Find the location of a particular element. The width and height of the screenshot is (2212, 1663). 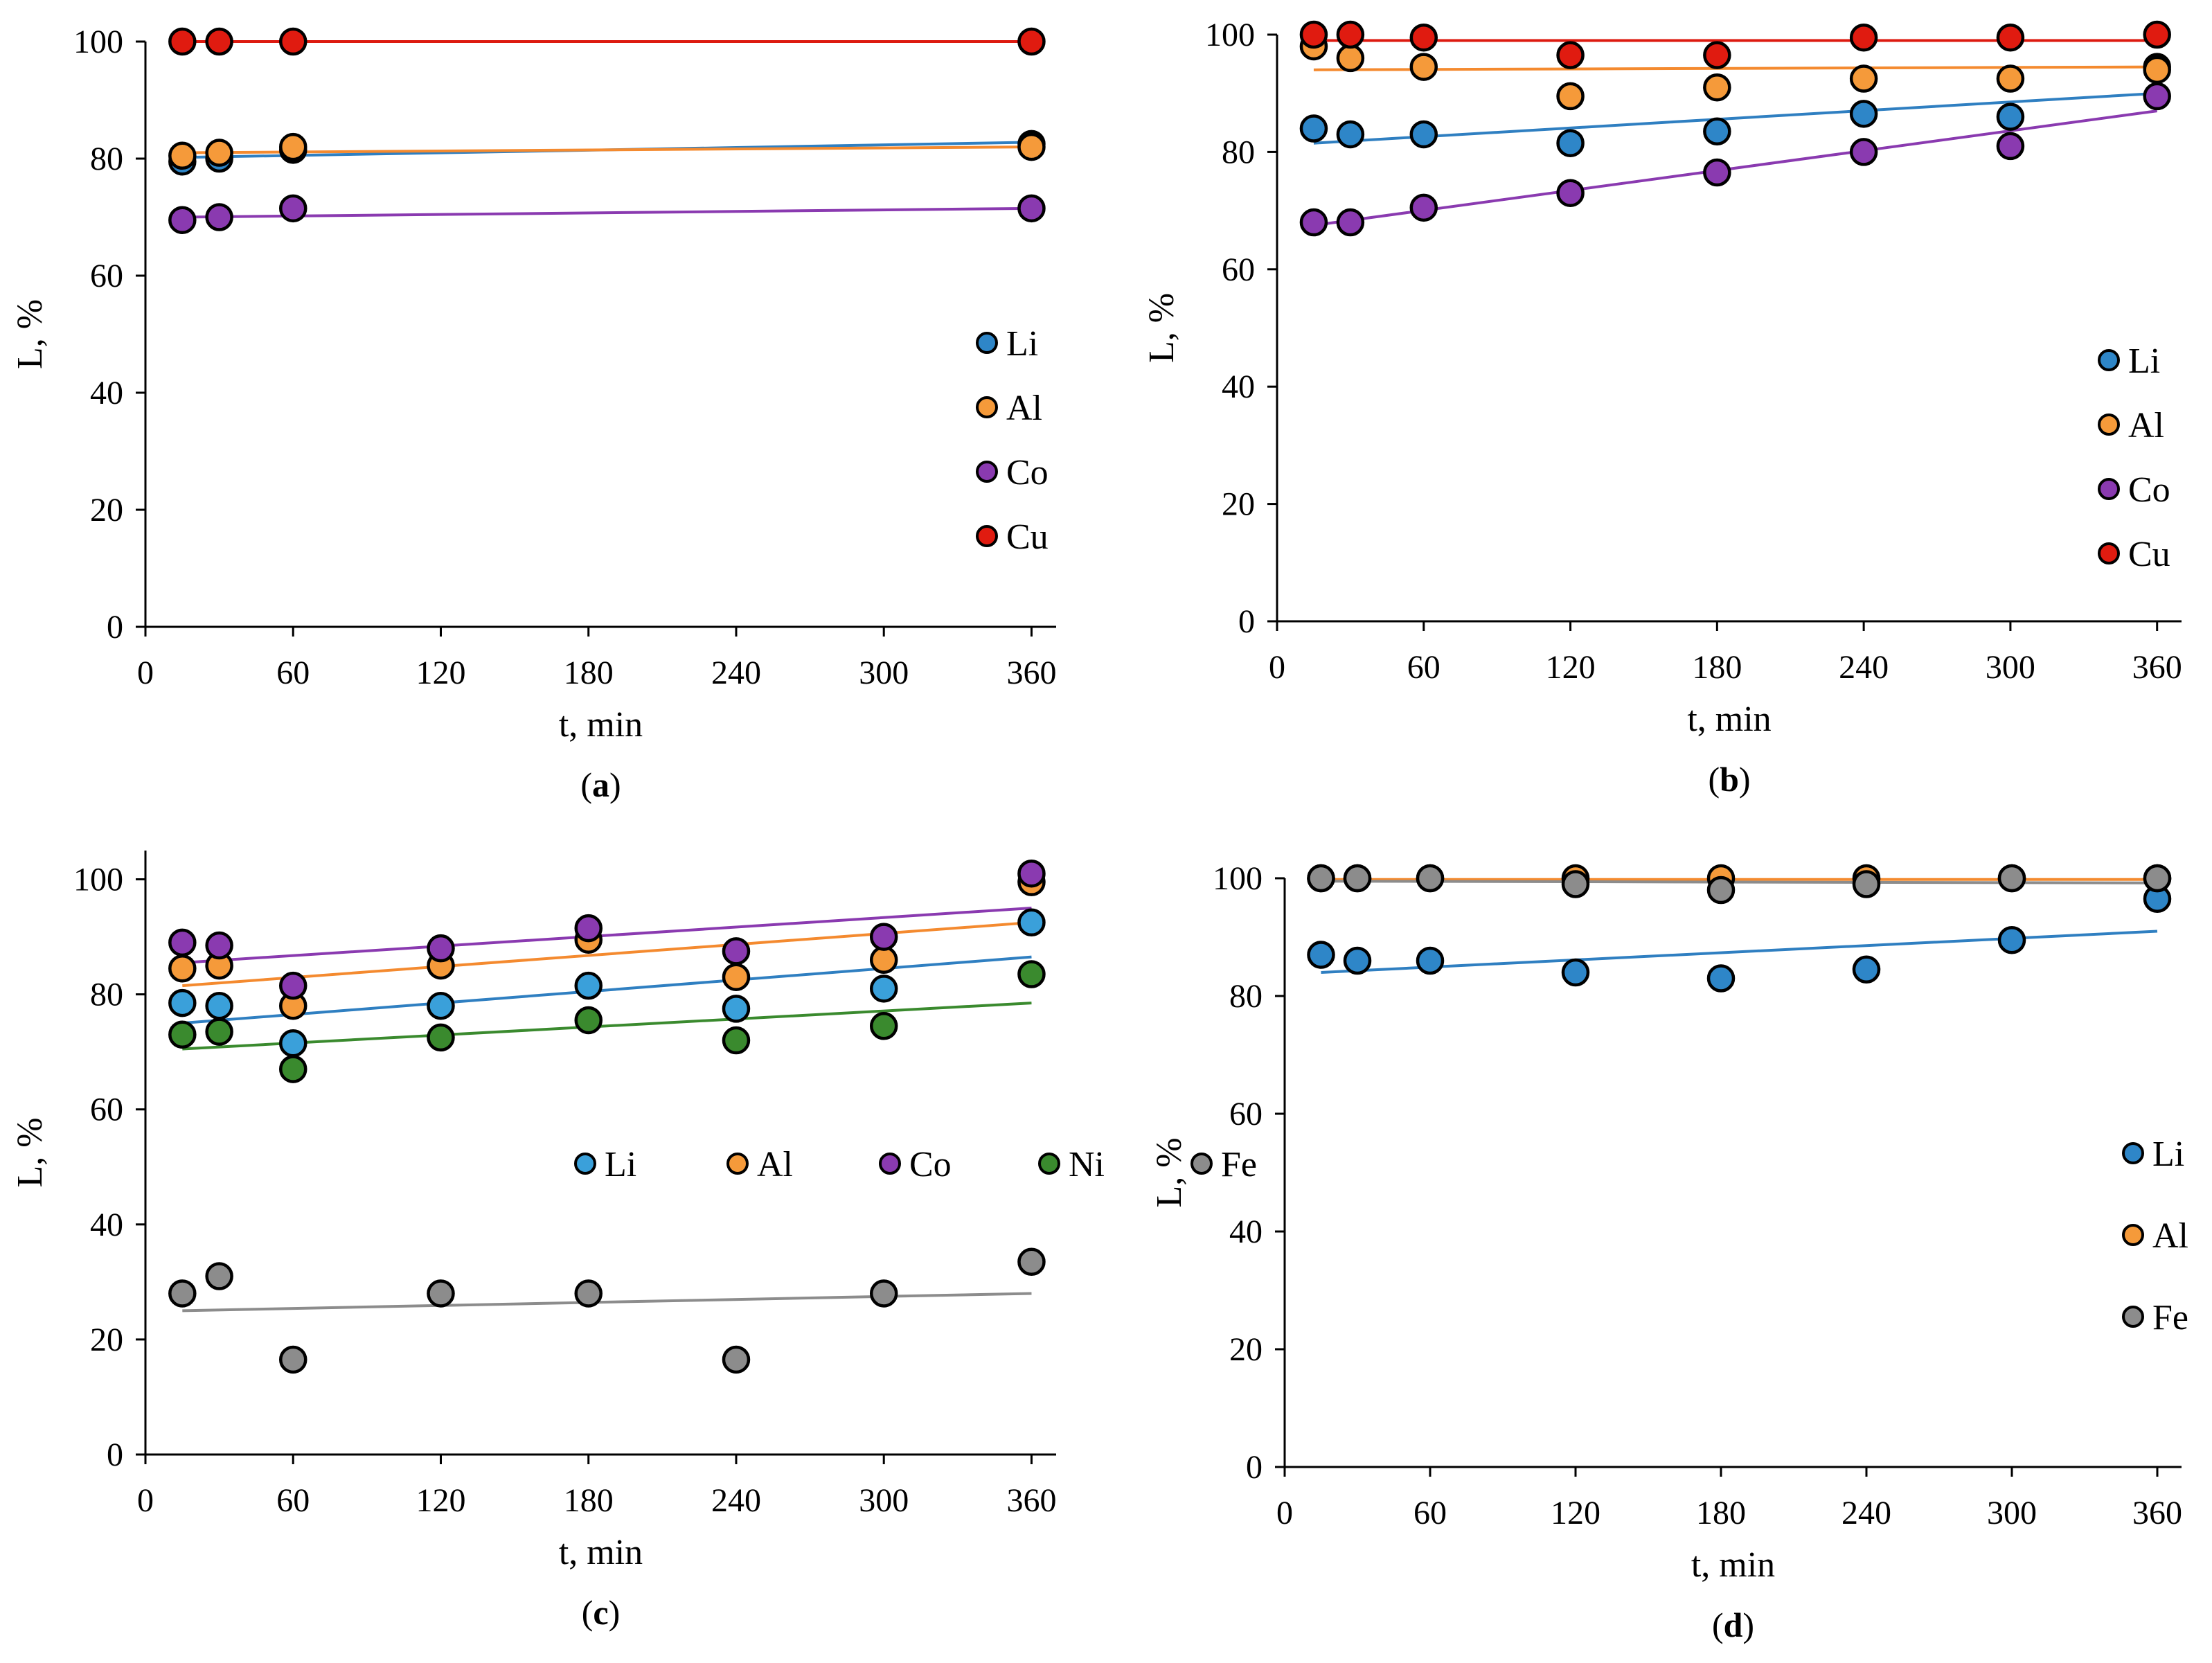

legend-label: Al is located at coordinates (1024, 408).